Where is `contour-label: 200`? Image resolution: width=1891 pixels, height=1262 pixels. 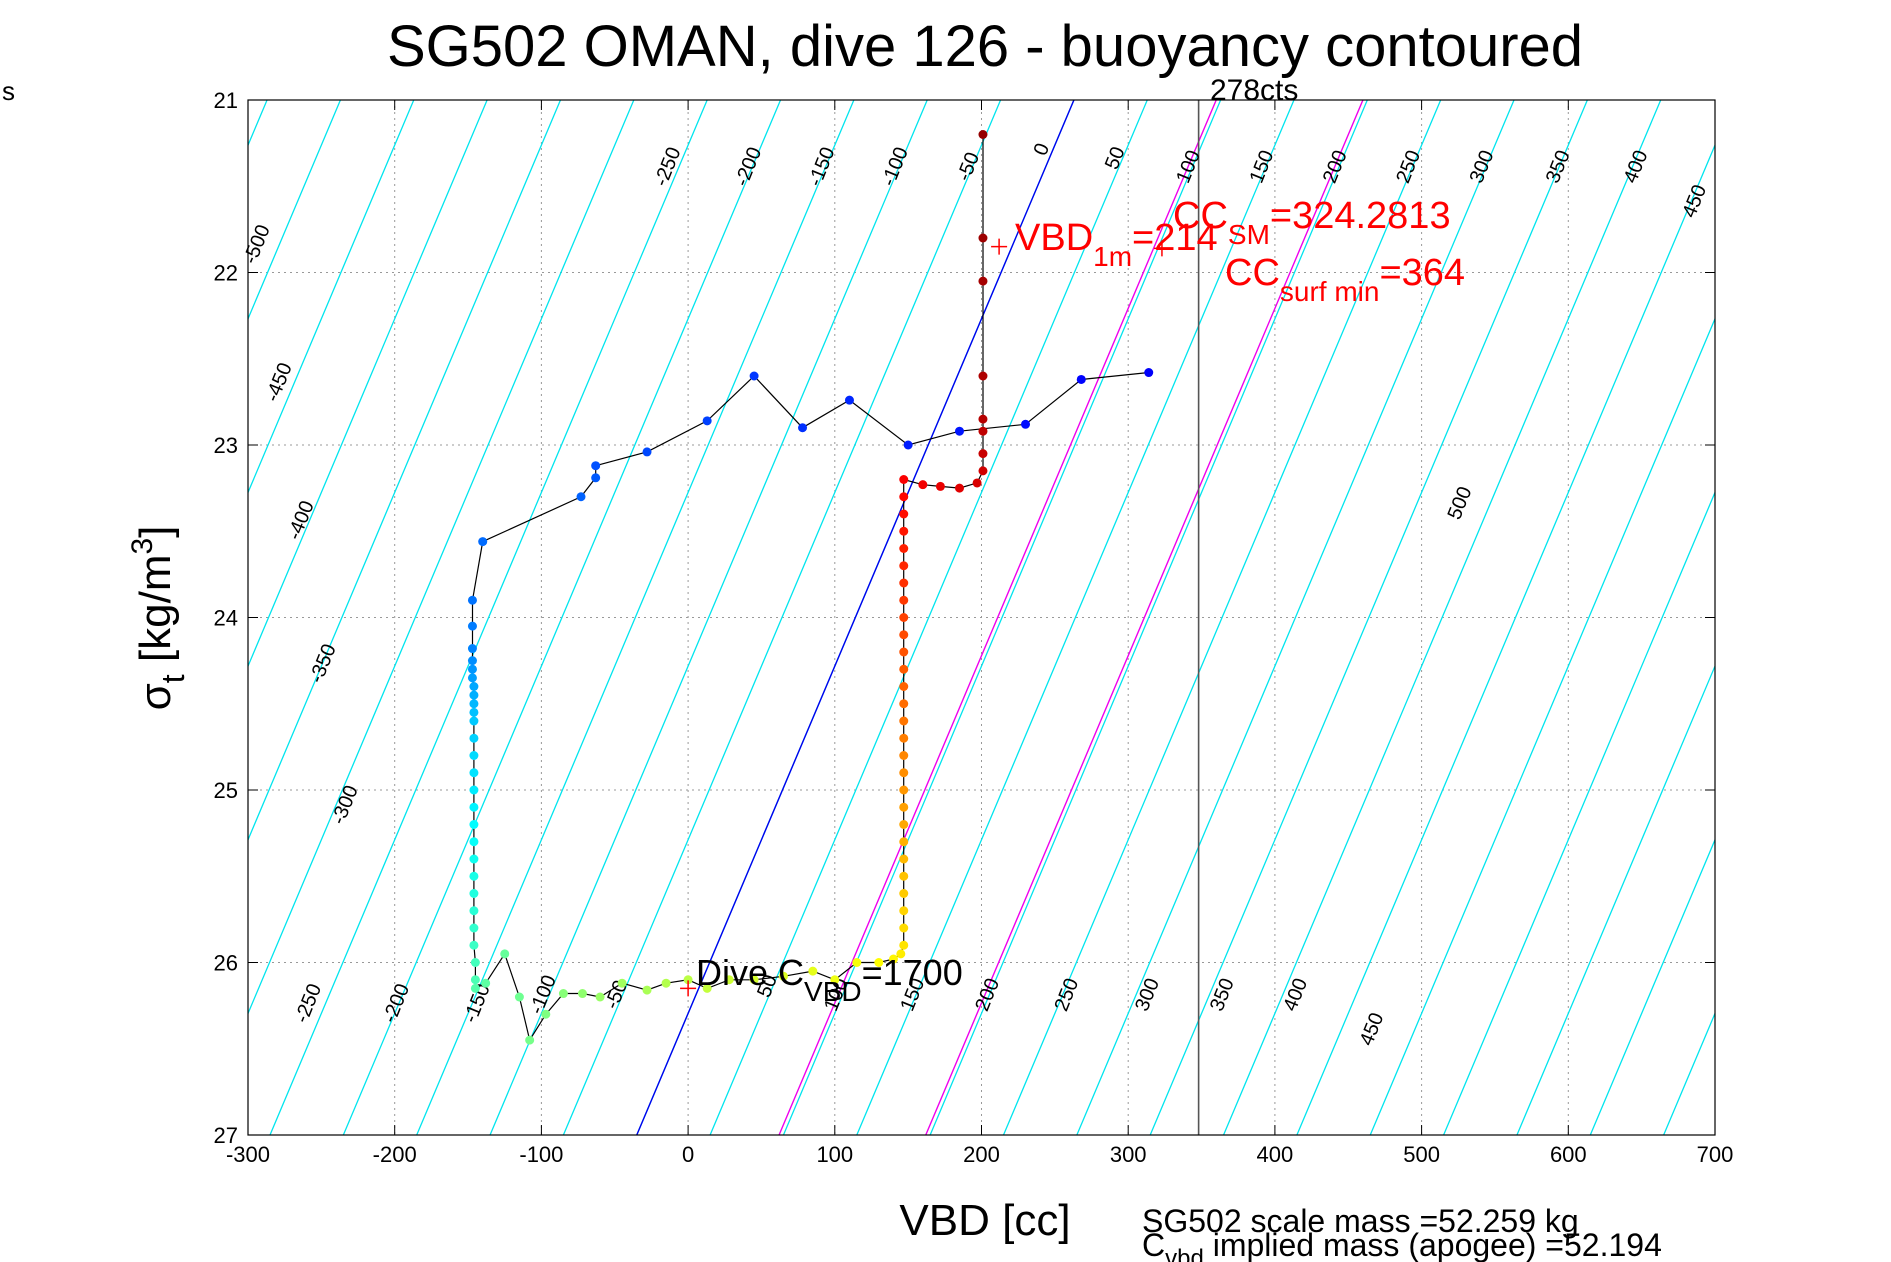
contour-label: 200 is located at coordinates (987, 994).